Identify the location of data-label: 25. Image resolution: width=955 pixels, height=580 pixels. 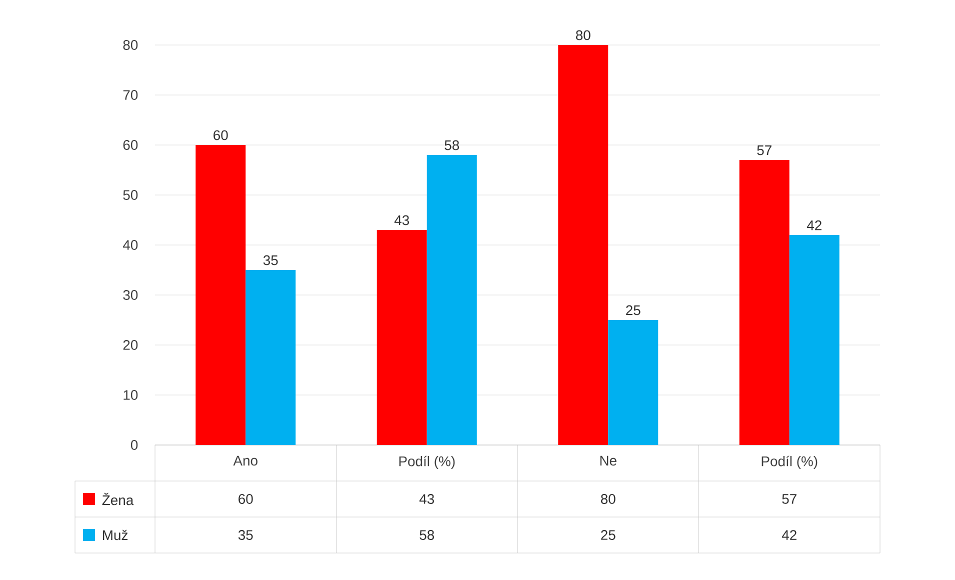
(608, 535).